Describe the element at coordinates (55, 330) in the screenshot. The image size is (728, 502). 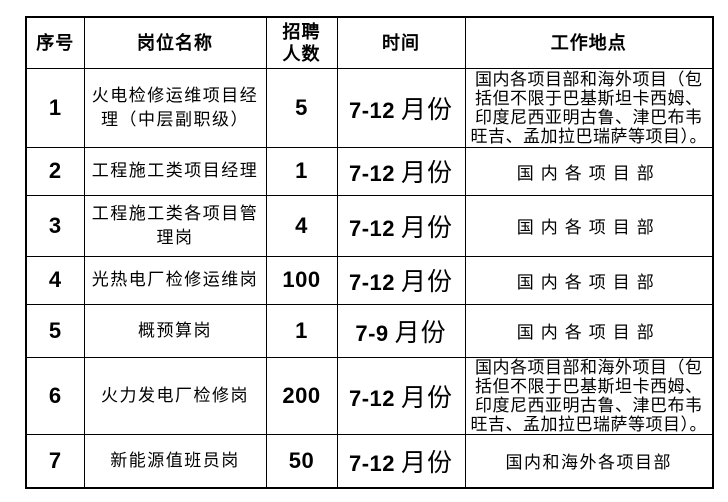
I see `seq-cell: 5` at that location.